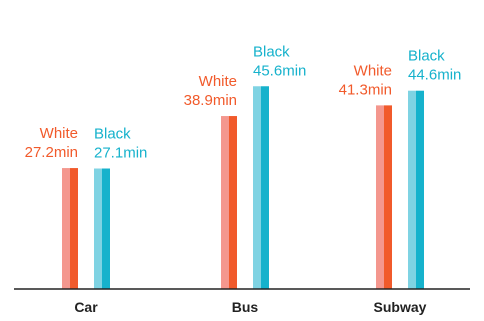 The image size is (484, 321). Describe the element at coordinates (434, 75) in the screenshot. I see `value-label-black-subway: 44.6min` at that location.